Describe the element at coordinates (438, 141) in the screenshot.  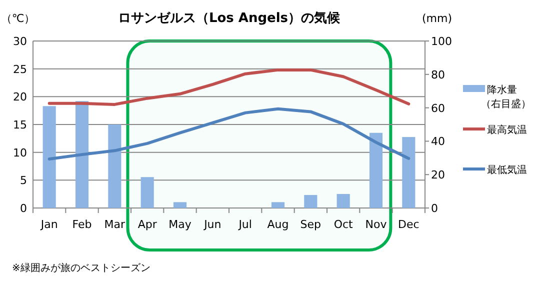
I see `y2-tick-label: 40` at that location.